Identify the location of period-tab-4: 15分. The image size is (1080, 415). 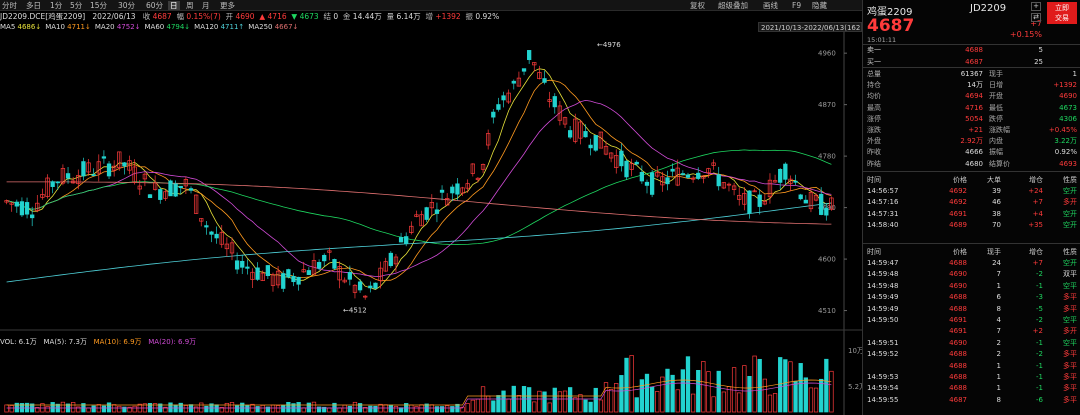
(99, 5).